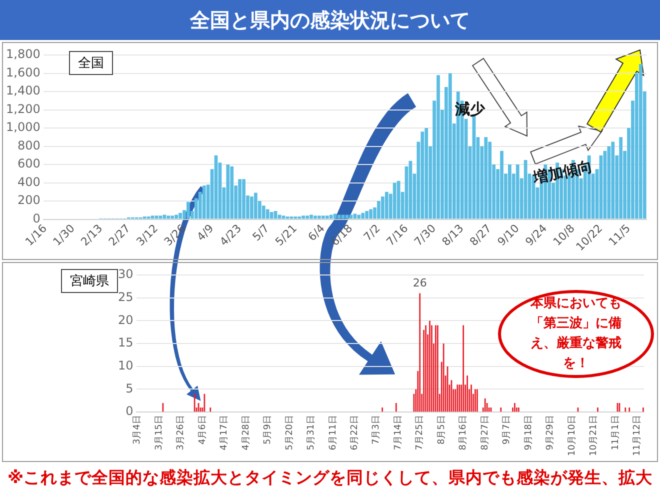 This screenshot has height=495, width=660. Describe the element at coordinates (398, 432) in the screenshot. I see `x-tick-label: 7月14日` at that location.